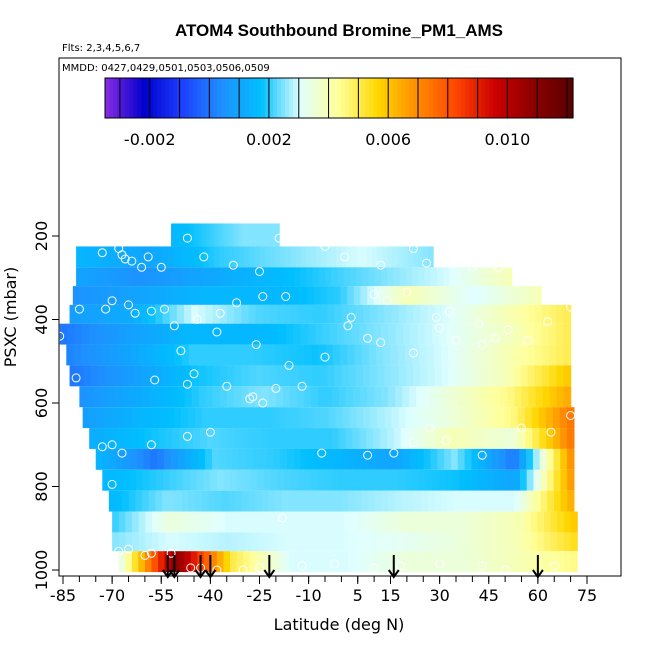 The image size is (650, 650). I want to click on x-tick-label: 75, so click(587, 595).